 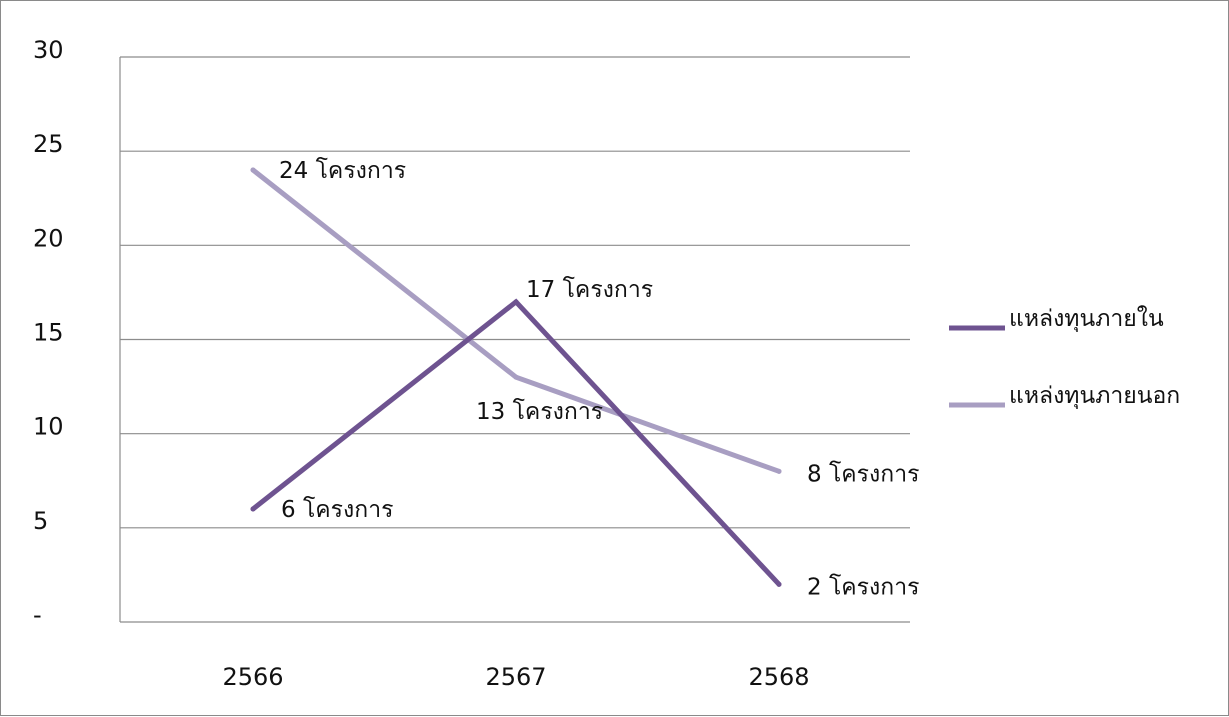 I want to click on y-tick-label: 15, so click(x=48, y=333).